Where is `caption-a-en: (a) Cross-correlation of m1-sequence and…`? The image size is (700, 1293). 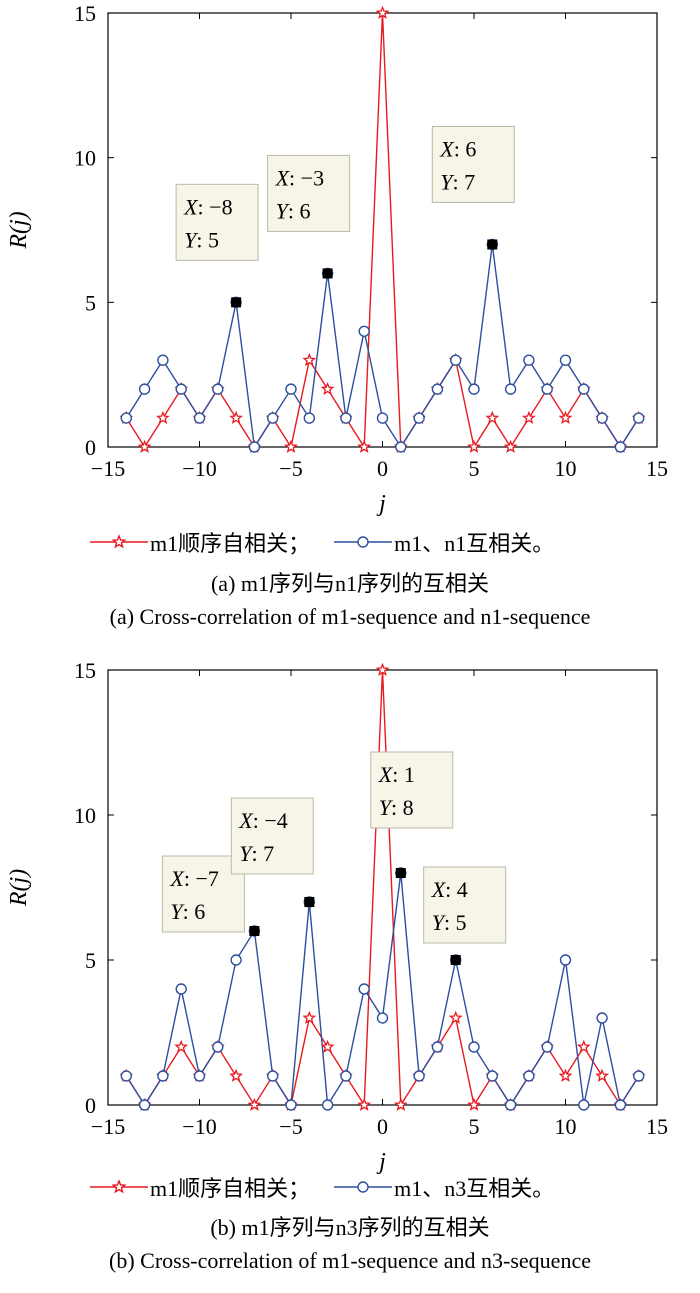 caption-a-en: (a) Cross-correlation of m1-sequence and… is located at coordinates (350, 616).